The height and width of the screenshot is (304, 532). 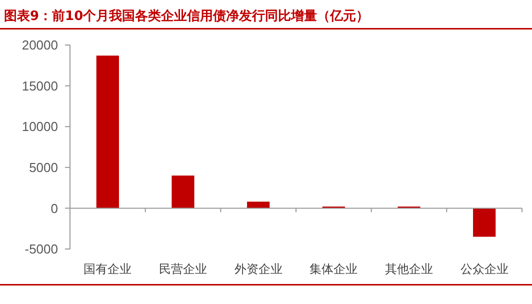 I want to click on x-tick-label: 外资企业, so click(x=258, y=269).